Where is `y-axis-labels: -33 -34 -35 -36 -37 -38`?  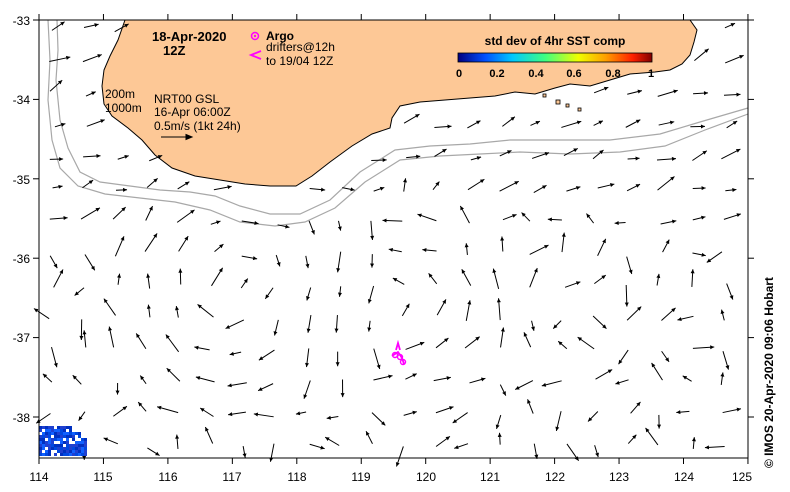 y-axis-labels: -33 -34 -35 -36 -37 -38 is located at coordinates (22, 219).